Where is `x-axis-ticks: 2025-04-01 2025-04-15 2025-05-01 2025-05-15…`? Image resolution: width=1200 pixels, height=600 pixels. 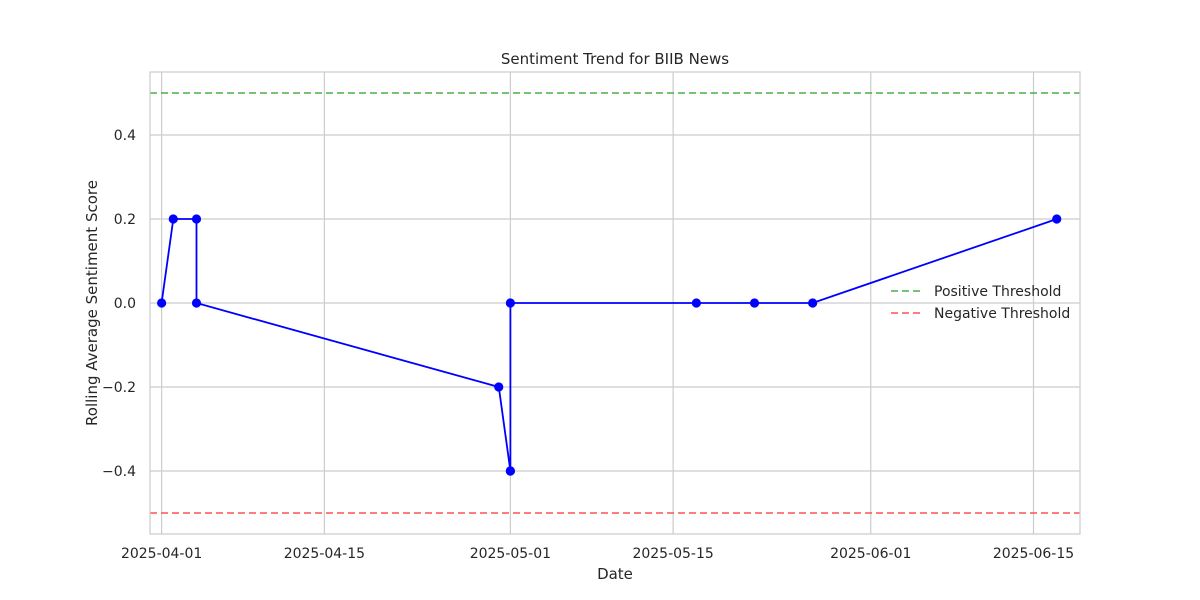
x-axis-ticks: 2025-04-01 2025-04-15 2025-05-01 2025-05-15… is located at coordinates (597, 554).